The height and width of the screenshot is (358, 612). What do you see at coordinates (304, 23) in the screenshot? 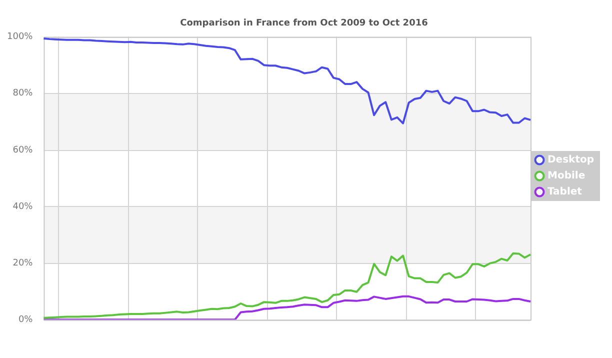
I see `chart-subtitle: Comparison in France from Oct 2009 to Oct 2016` at bounding box center [304, 23].